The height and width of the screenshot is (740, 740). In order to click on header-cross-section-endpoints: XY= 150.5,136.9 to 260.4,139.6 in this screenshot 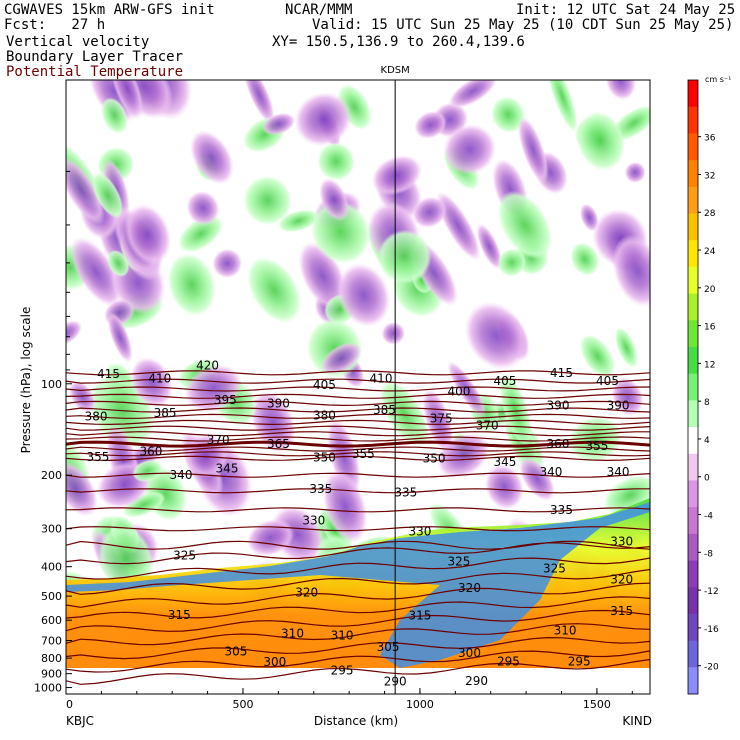, I will do `click(398, 42)`.